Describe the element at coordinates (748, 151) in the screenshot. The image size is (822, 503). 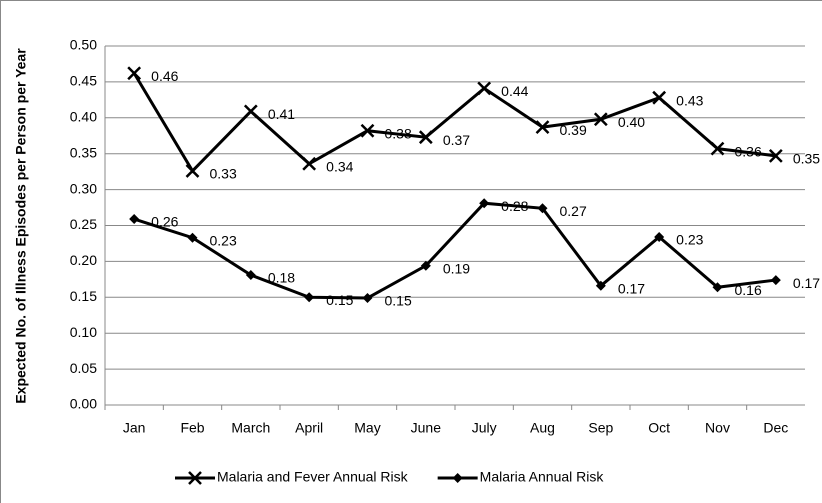
I see `data-label: 0.36` at that location.